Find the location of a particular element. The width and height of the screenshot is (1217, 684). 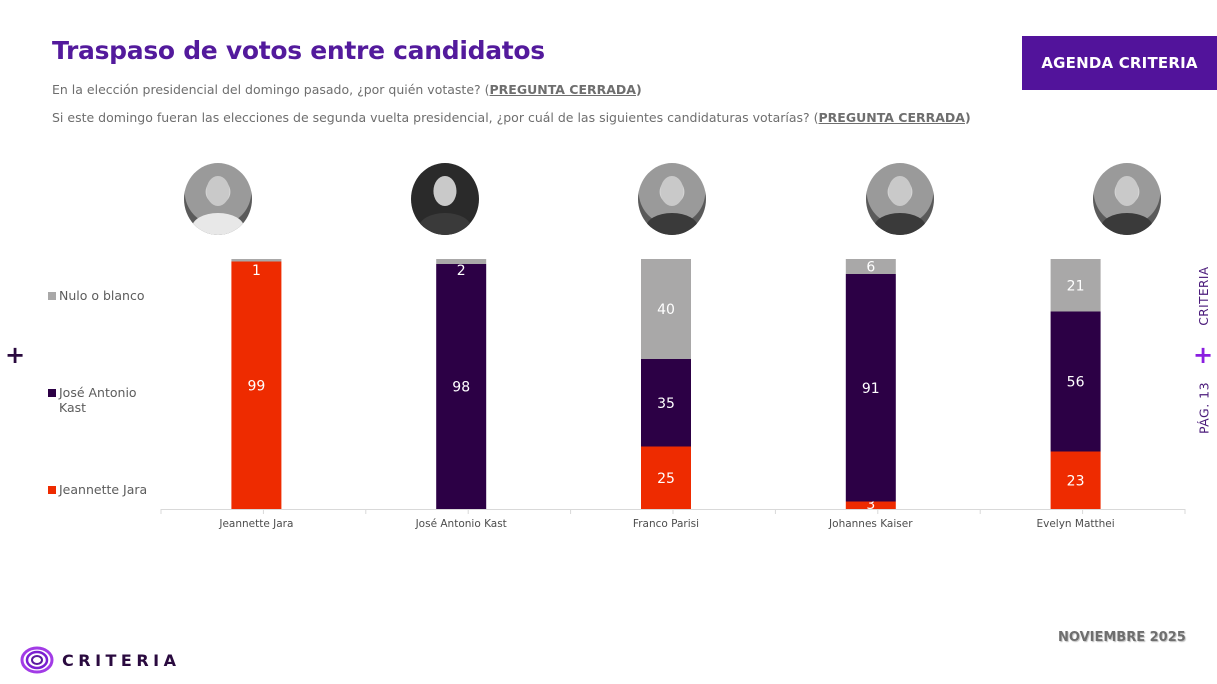

data-label: 91 is located at coordinates (871, 389).